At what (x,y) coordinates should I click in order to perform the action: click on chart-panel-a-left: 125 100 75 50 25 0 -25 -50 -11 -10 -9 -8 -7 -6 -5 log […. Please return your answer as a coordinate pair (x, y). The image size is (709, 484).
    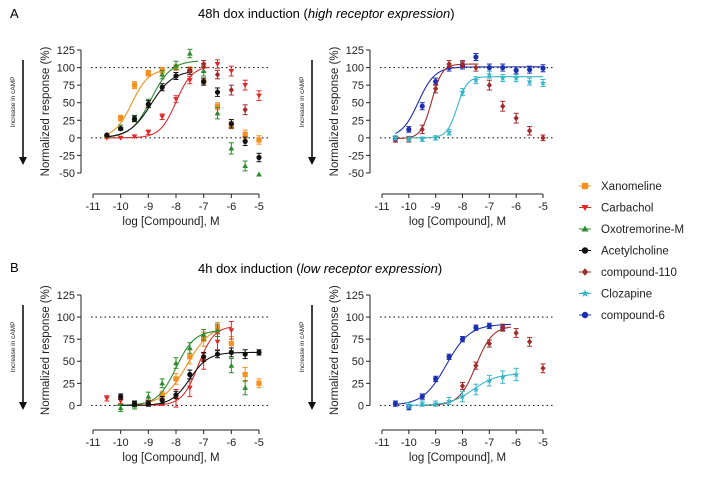
    Looking at the image, I should click on (140, 136).